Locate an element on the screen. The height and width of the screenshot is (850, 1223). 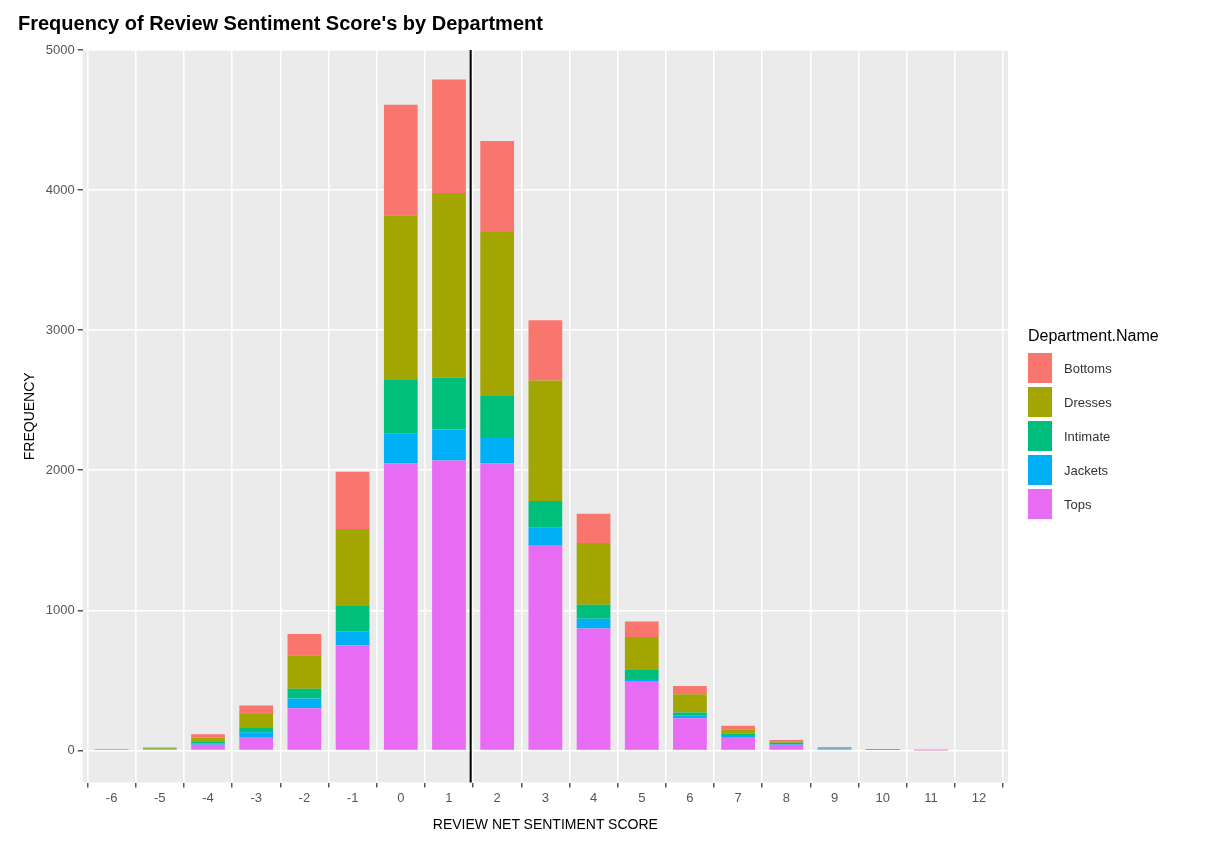
x-tick-label: 2 is located at coordinates (497, 797).